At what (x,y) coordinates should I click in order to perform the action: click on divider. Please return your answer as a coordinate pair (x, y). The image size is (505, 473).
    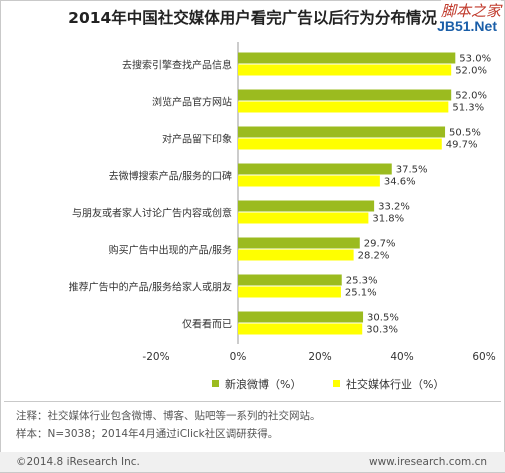
    Looking at the image, I should click on (252, 401).